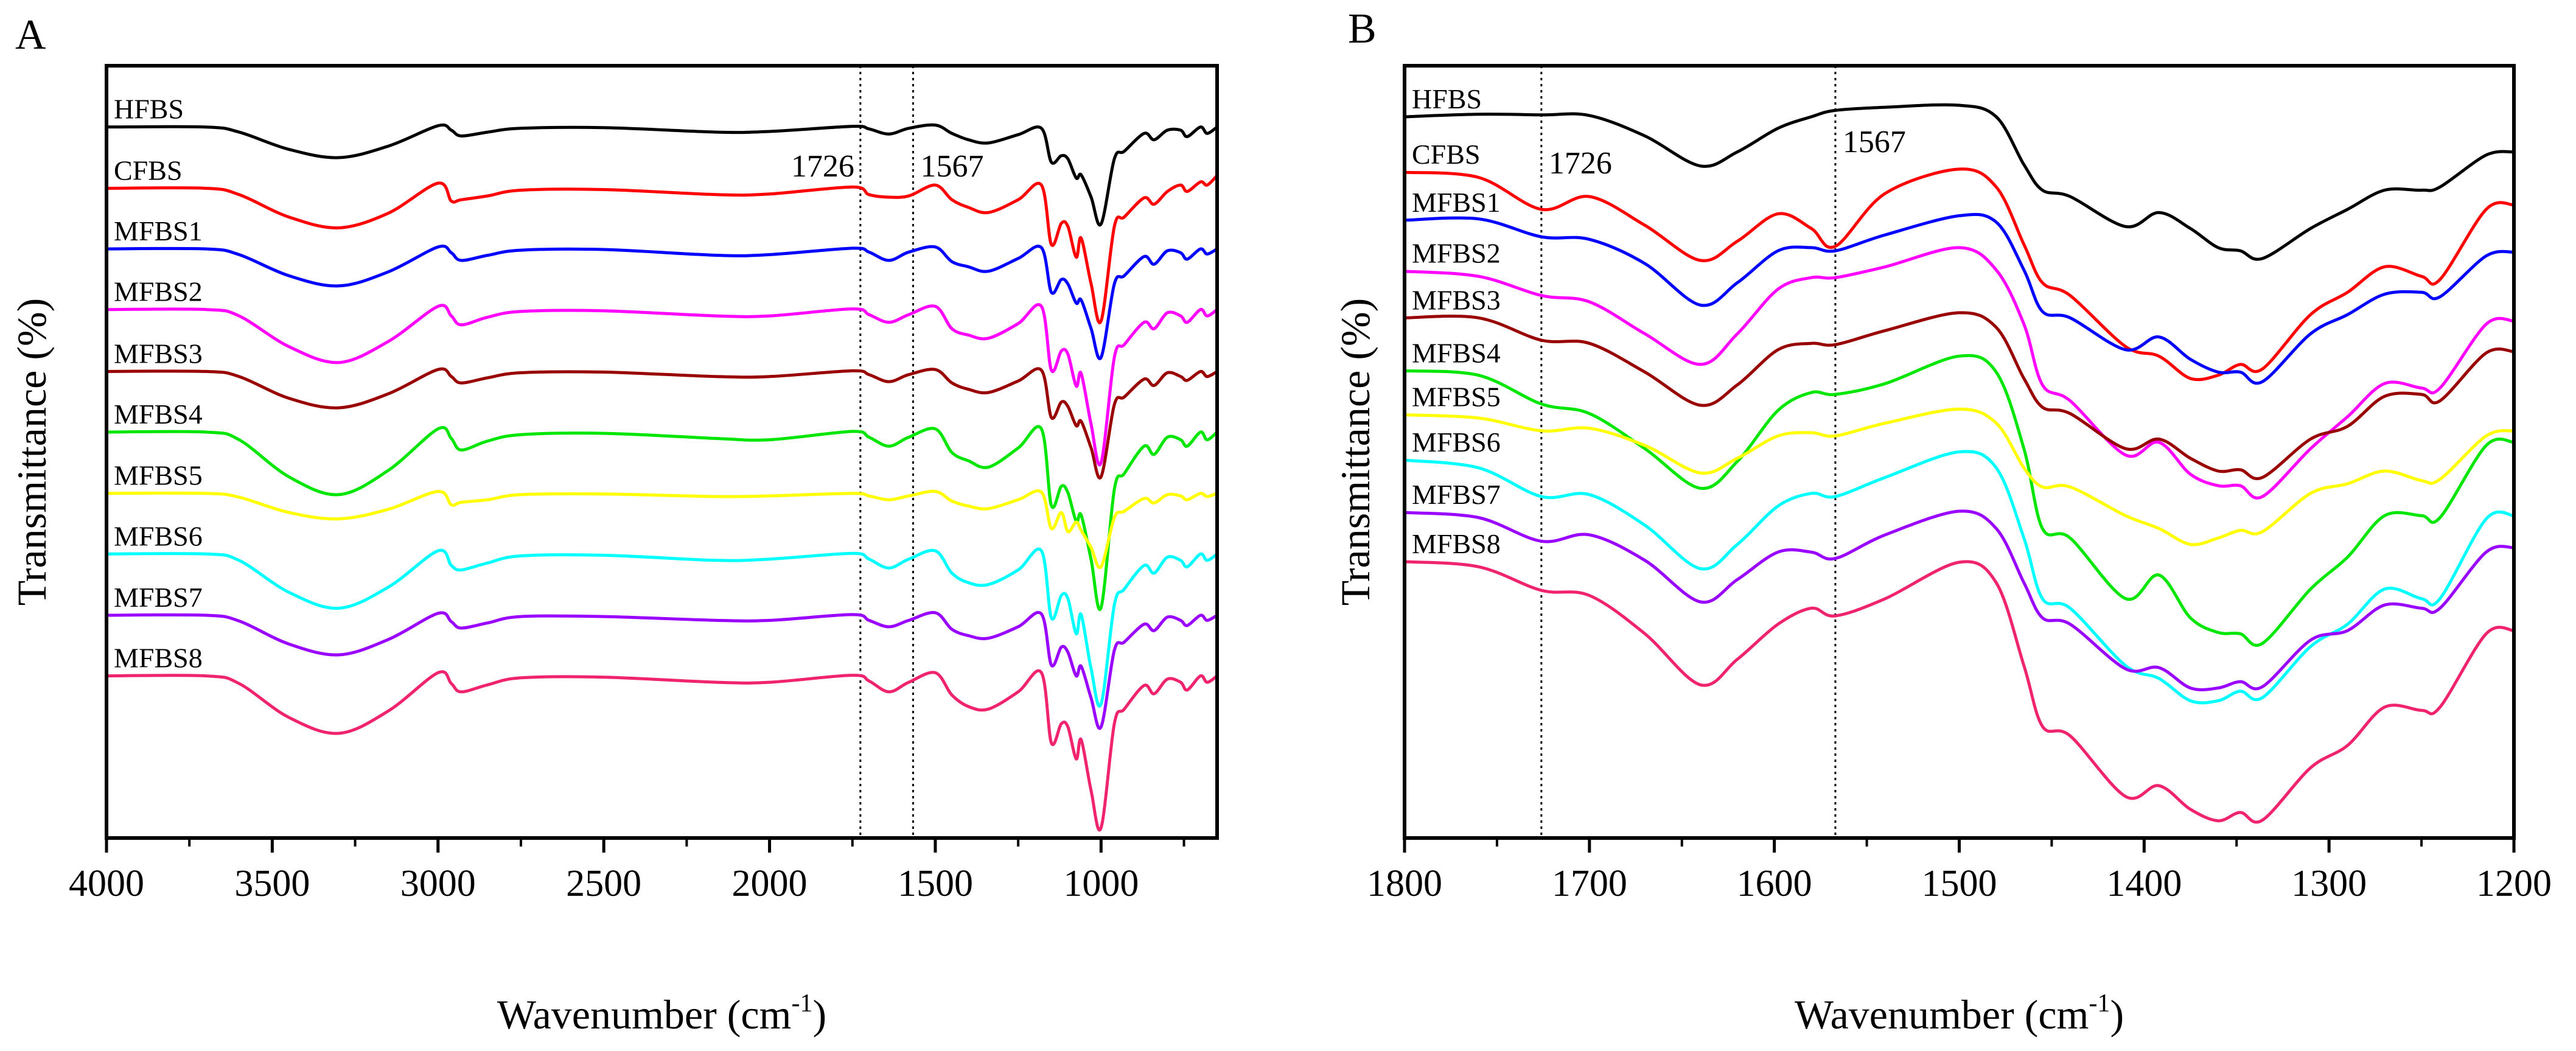 Image resolution: width=2576 pixels, height=1051 pixels. Describe the element at coordinates (2144, 883) in the screenshot. I see `x-tick-label: 1400` at that location.